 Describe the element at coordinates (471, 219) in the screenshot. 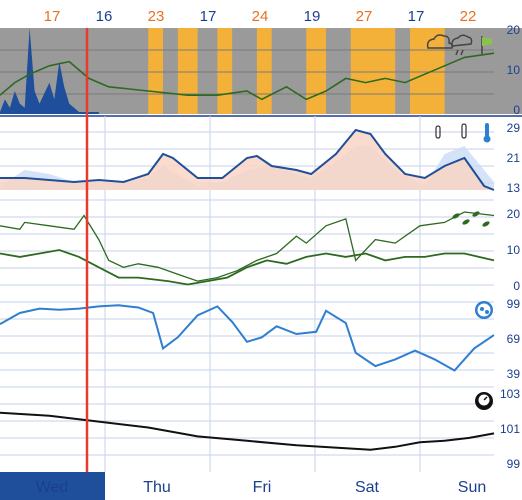

I see `leaves-icon` at that location.